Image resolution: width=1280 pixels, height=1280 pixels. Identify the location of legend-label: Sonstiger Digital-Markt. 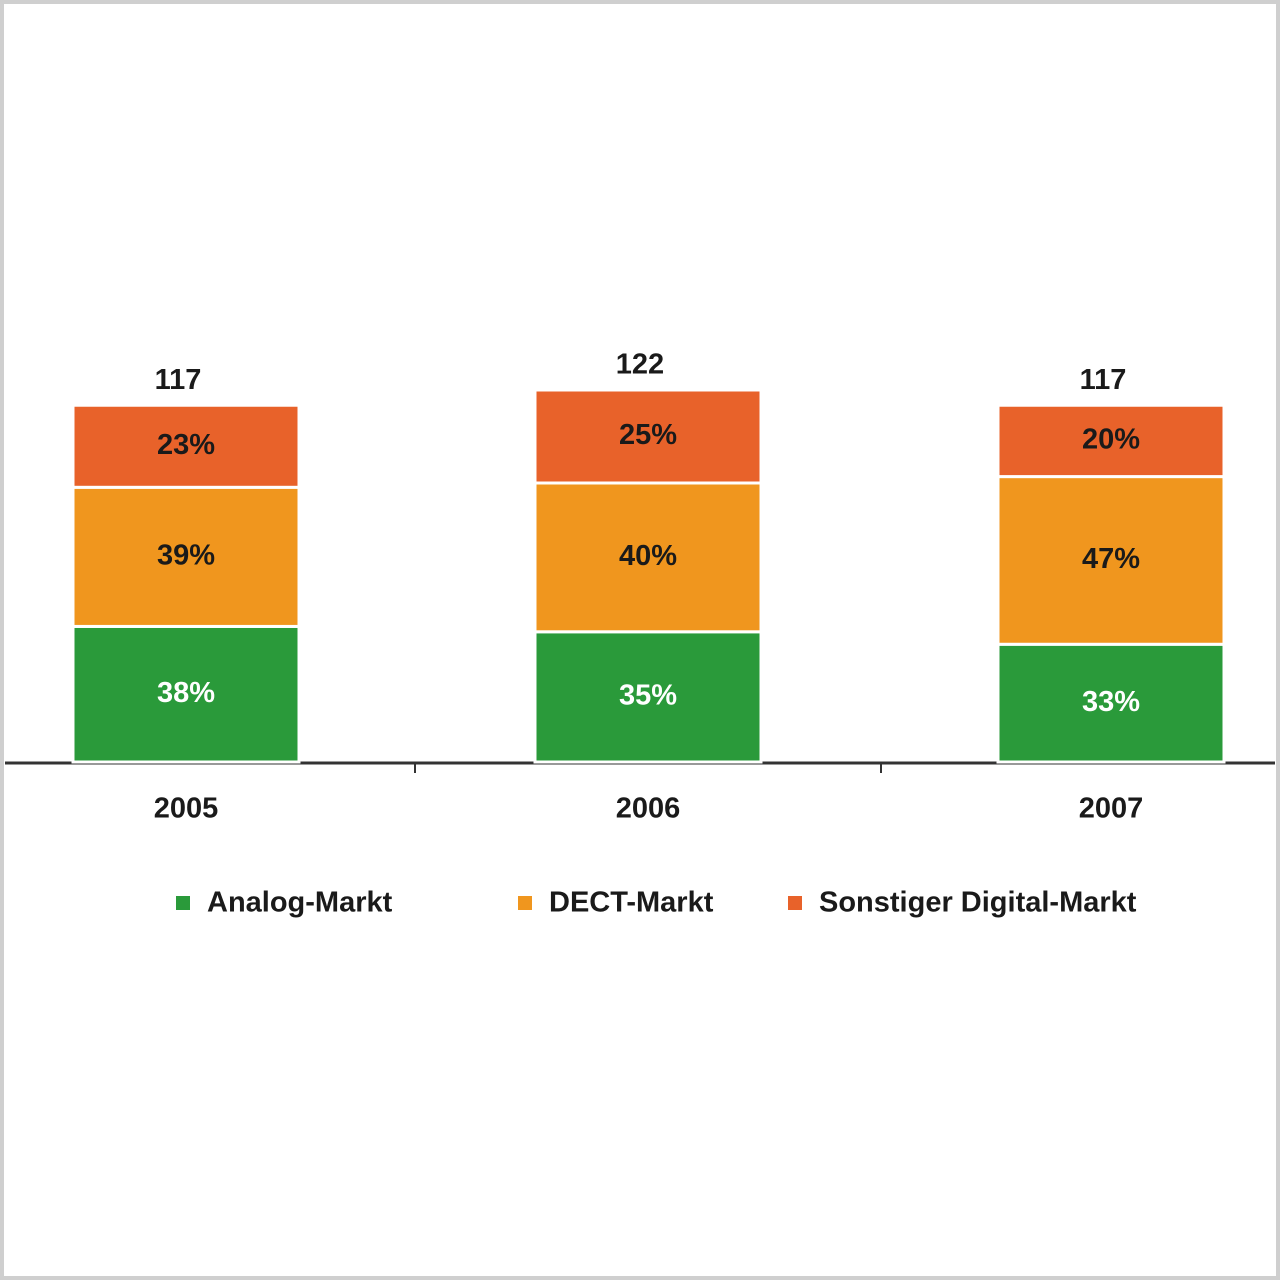
(978, 903).